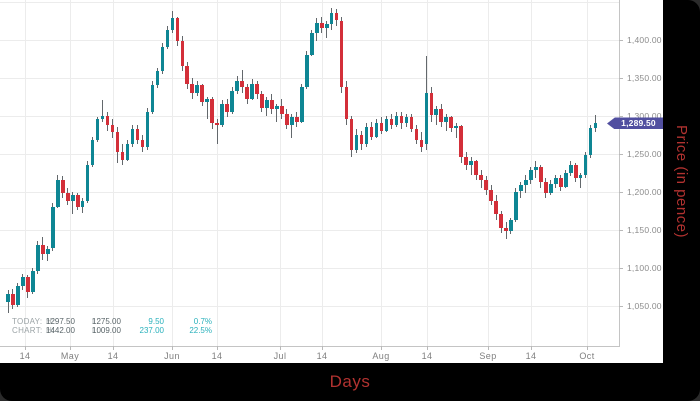 Image resolution: width=700 pixels, height=401 pixels. I want to click on price-tick-label: 1,250.00, so click(644, 153).